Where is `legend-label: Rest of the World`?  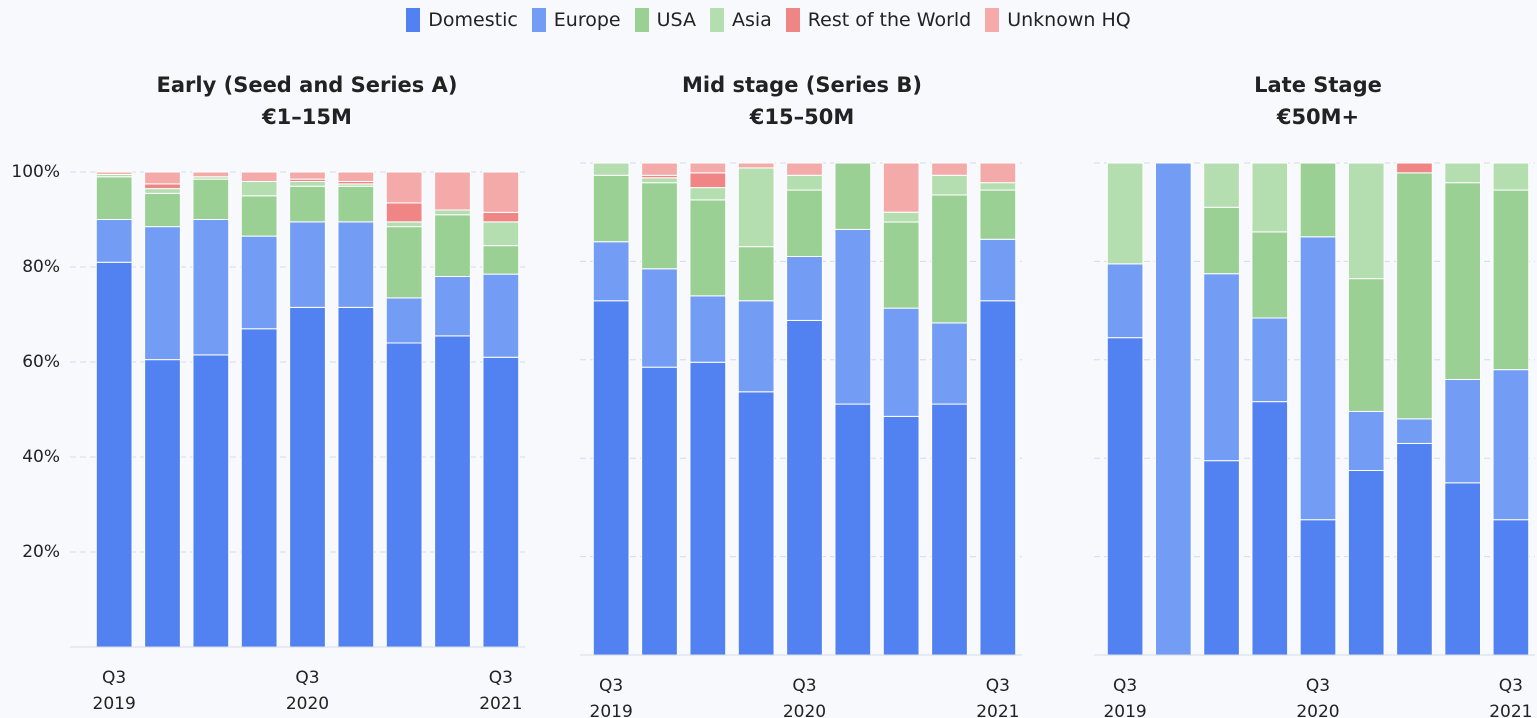 legend-label: Rest of the World is located at coordinates (889, 20).